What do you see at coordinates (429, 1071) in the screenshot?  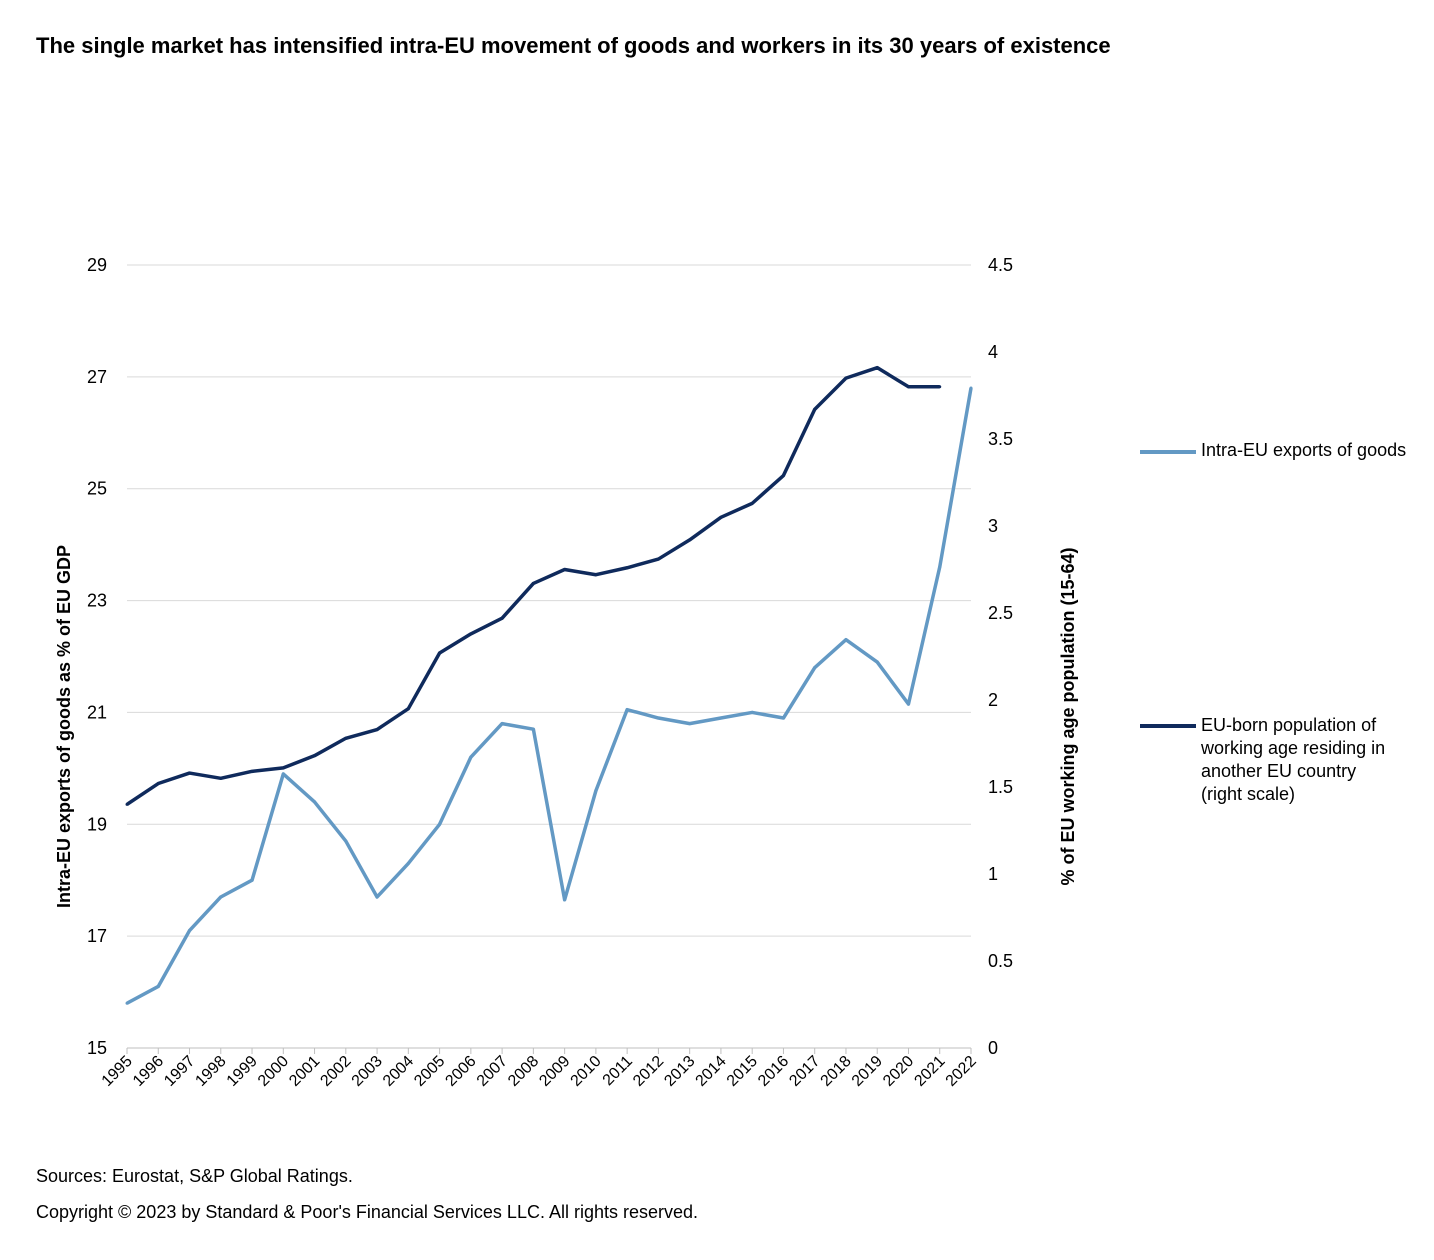 I see `x-tick-label: 2005` at bounding box center [429, 1071].